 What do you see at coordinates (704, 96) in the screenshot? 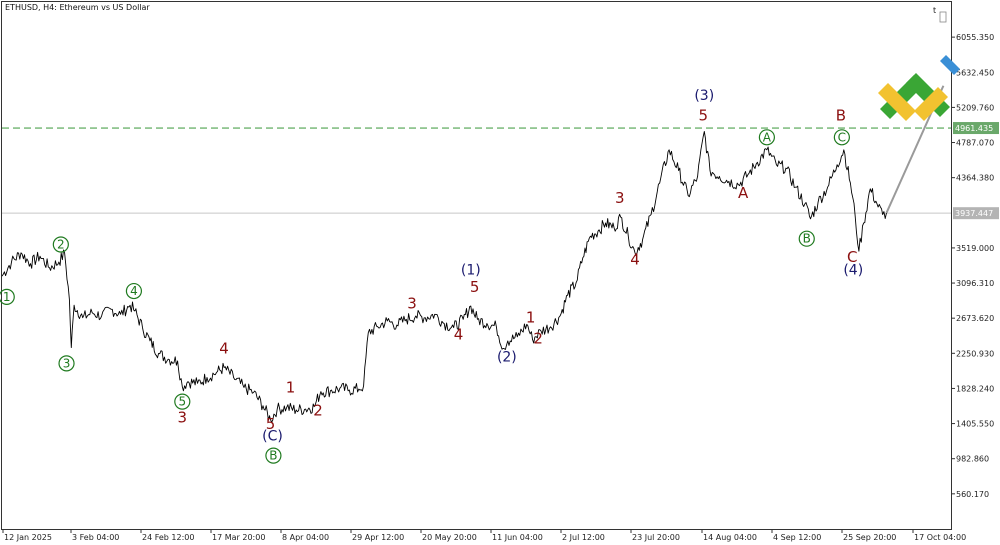
I see `wave-label-blue: (3)` at bounding box center [704, 96].